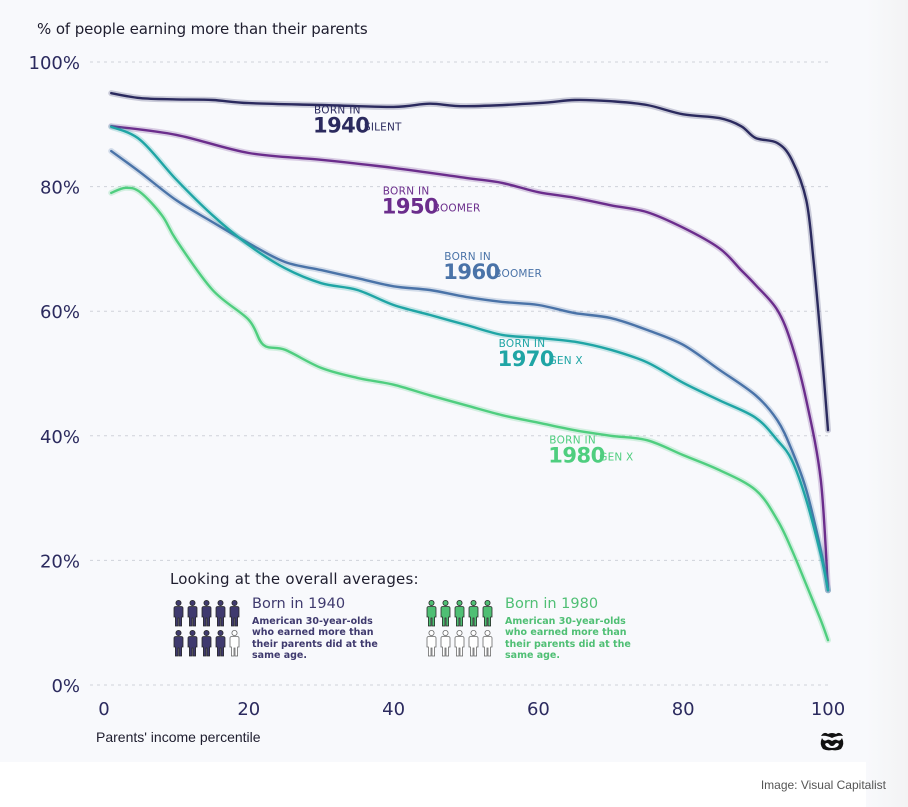 Image resolution: width=908 pixels, height=807 pixels. Describe the element at coordinates (538, 709) in the screenshot. I see `x-tick-label: 60` at that location.